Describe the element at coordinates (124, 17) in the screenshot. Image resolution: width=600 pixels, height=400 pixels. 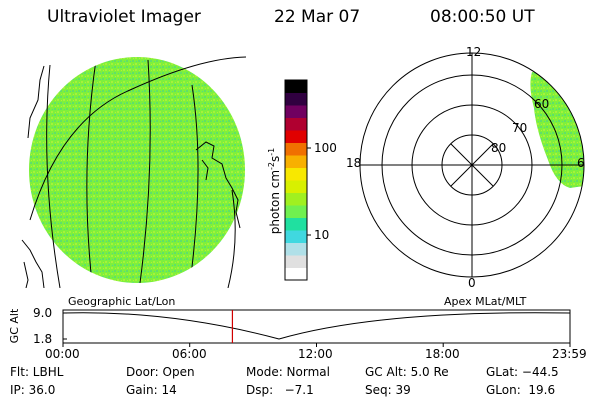
I see `instrument-title: Ultraviolet Imager` at that location.